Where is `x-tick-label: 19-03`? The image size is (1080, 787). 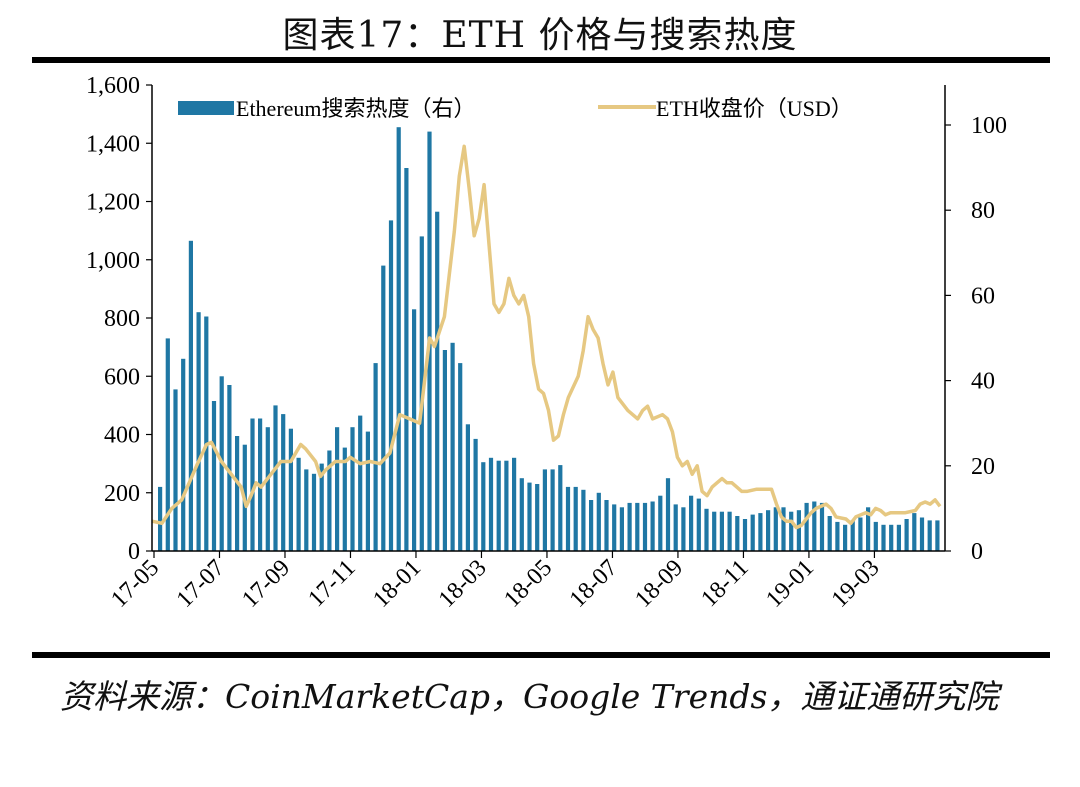
x-tick-label: 19-03 is located at coordinates (856, 584).